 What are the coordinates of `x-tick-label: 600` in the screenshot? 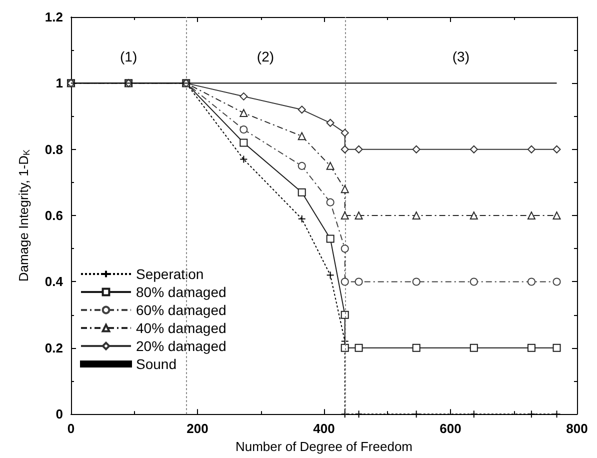 It's located at (451, 428).